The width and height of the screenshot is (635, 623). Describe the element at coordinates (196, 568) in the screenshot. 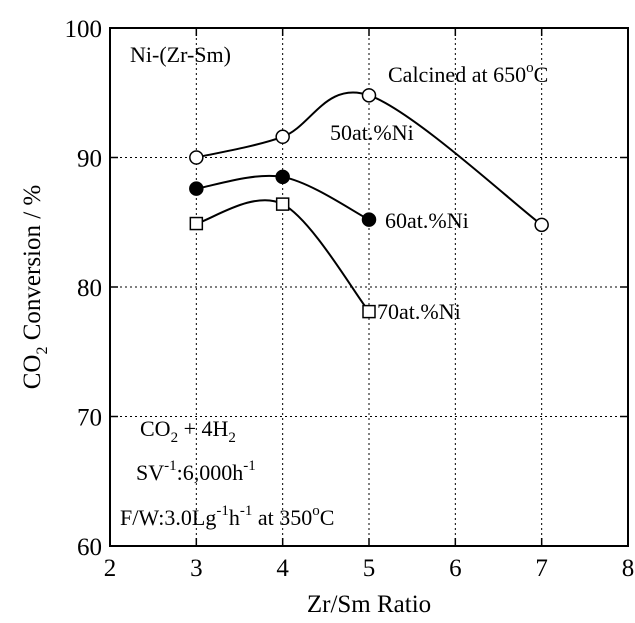

I see `x-tick-label: 3` at that location.